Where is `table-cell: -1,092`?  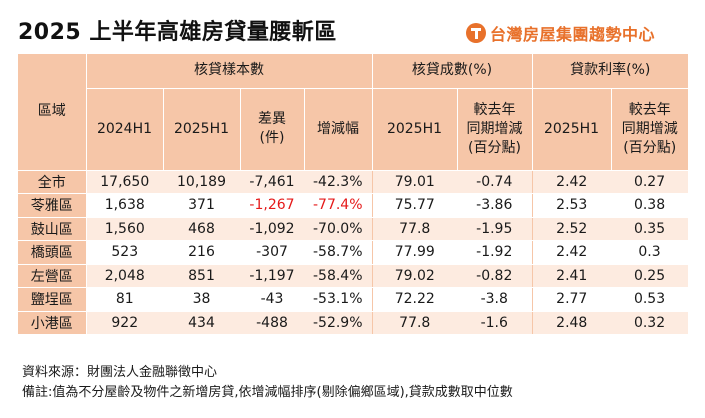
table-cell: -1,092 is located at coordinates (272, 229).